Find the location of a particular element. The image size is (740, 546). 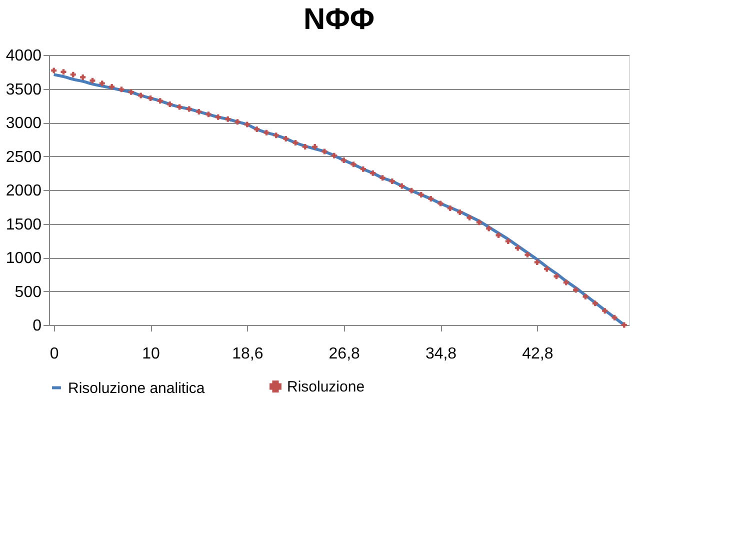

y-tick-label: 3000 is located at coordinates (24, 123).